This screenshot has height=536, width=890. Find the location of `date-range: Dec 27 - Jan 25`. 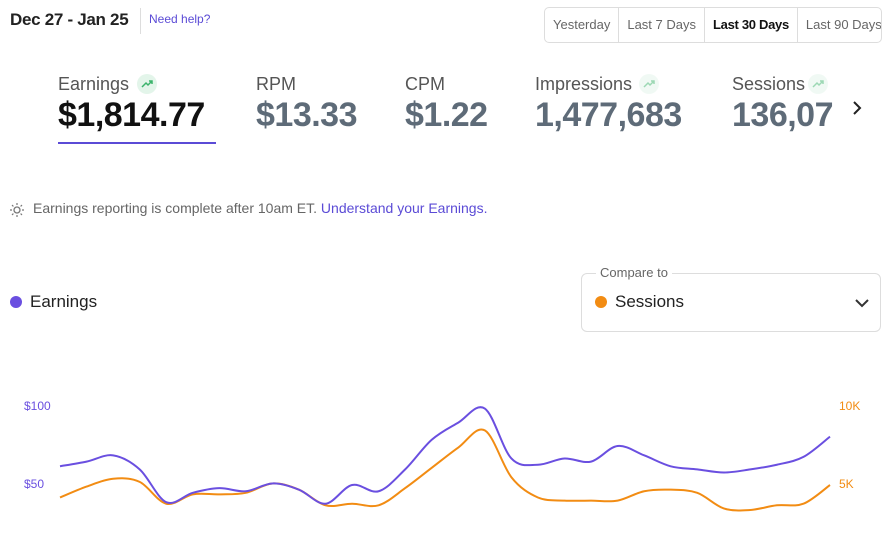

date-range: Dec 27 - Jan 25 is located at coordinates (69, 19).